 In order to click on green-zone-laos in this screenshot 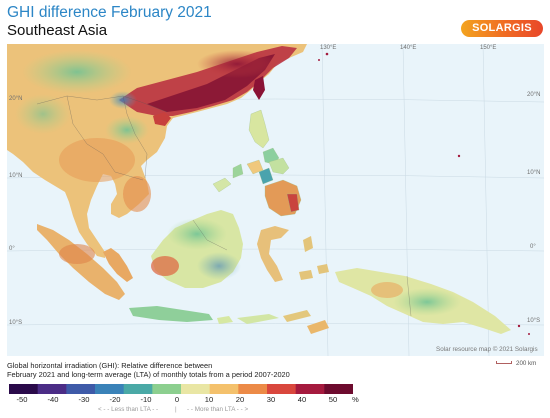, I will do `click(127, 130)`.